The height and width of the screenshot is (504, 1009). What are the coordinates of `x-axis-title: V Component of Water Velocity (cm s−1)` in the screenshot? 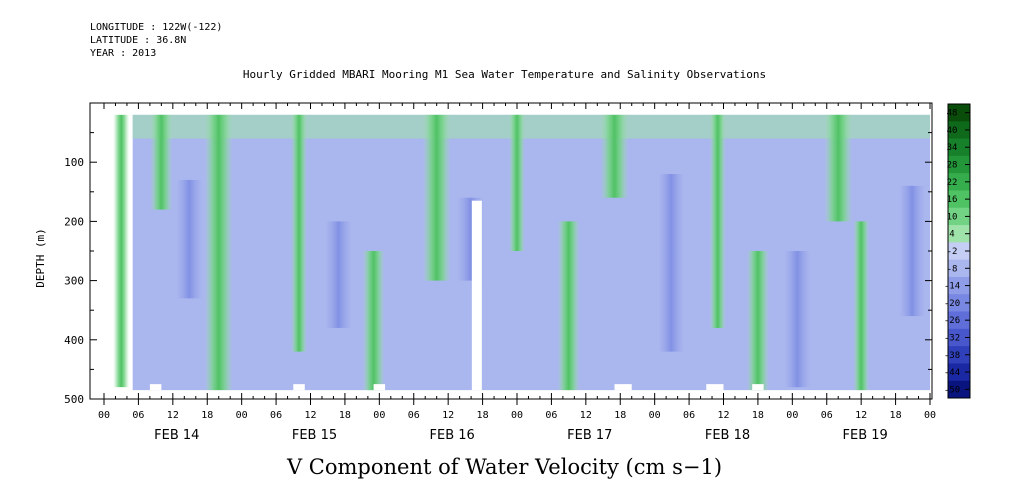 It's located at (504, 467).